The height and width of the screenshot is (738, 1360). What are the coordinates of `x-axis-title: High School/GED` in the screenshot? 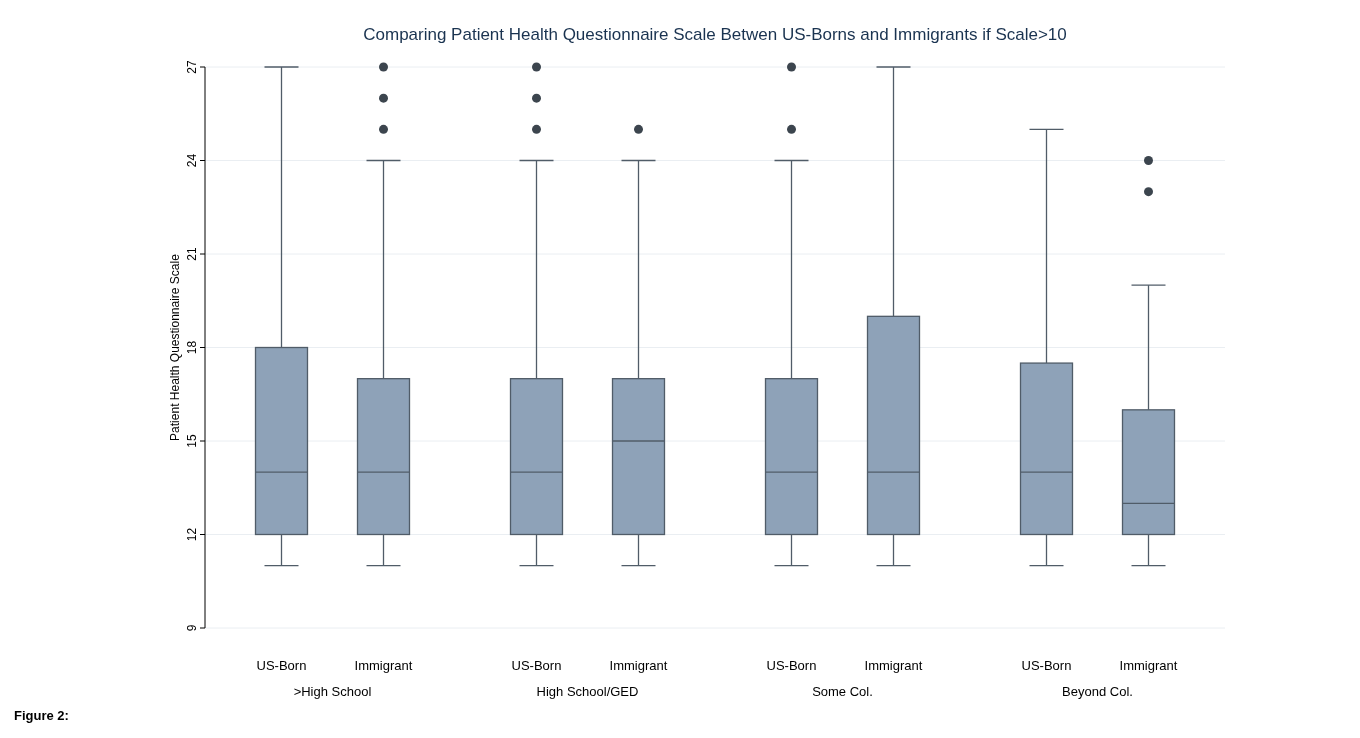 It's located at (587, 691).